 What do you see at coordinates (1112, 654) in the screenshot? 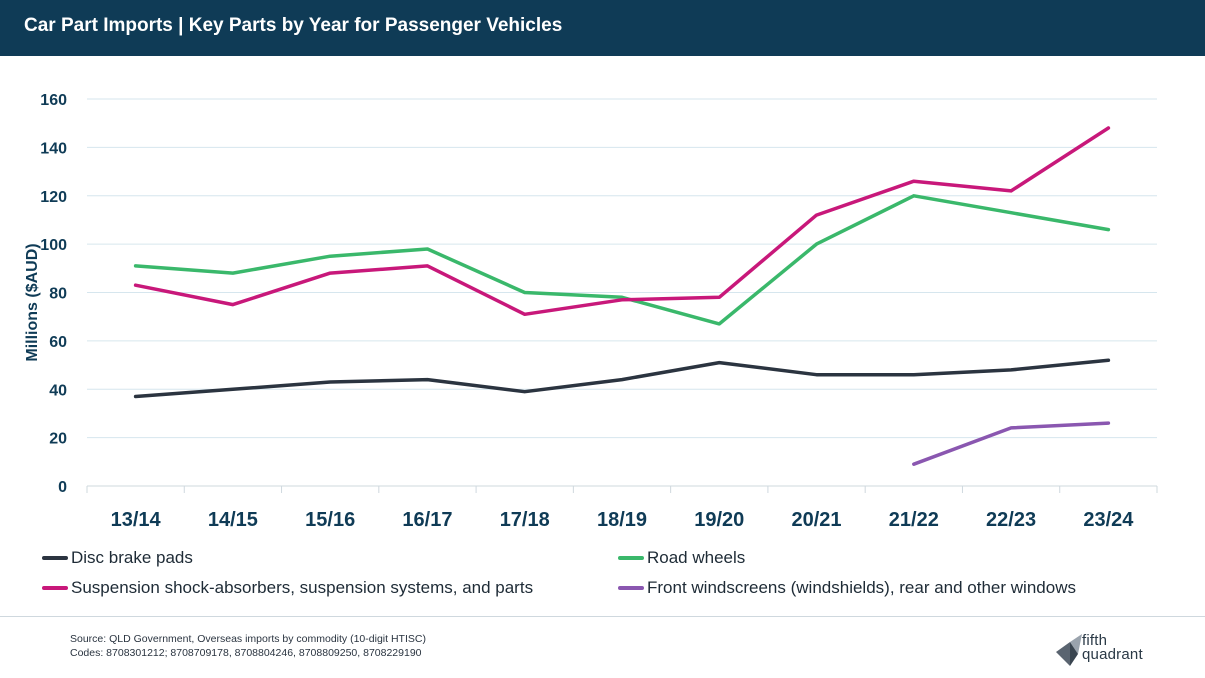
I see `logo-text-quadrant: quadrant` at bounding box center [1112, 654].